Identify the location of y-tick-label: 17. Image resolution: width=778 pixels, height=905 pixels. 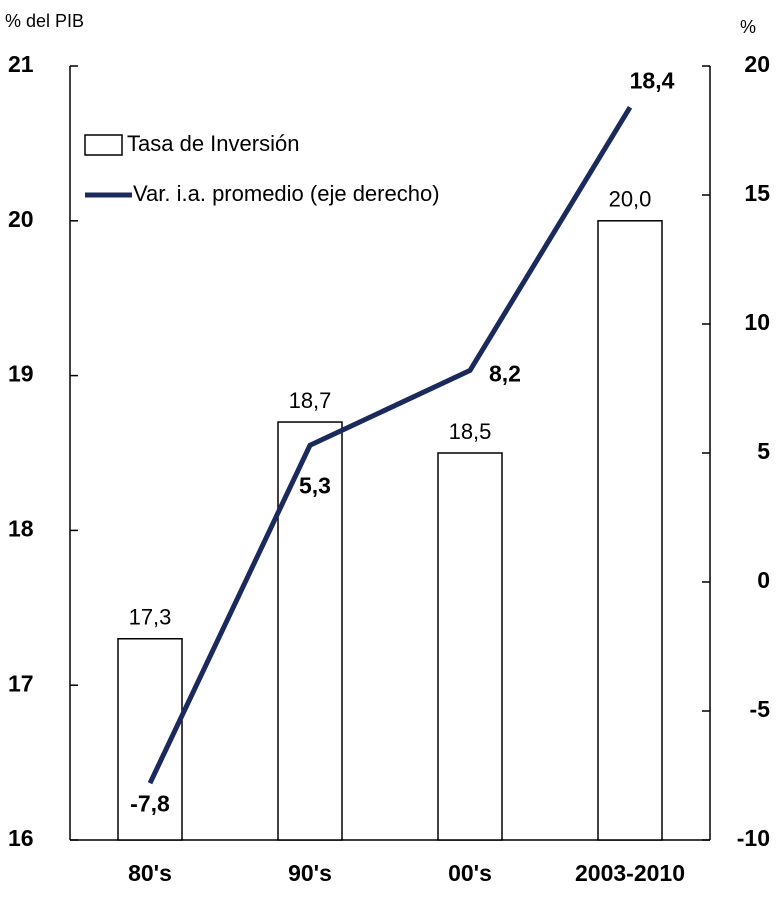
(21, 683).